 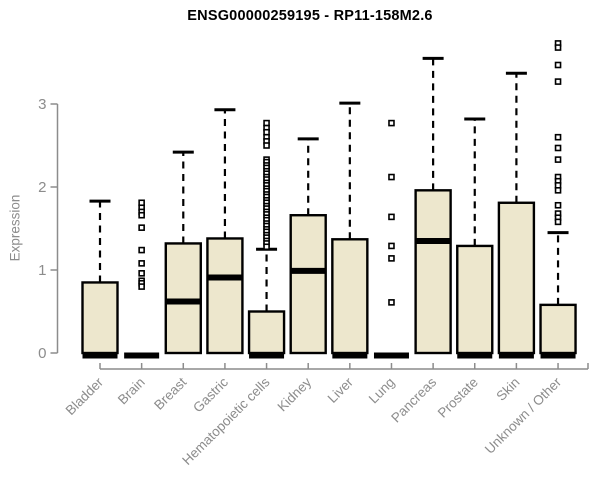 What do you see at coordinates (131, 391) in the screenshot?
I see `x-tick-label-brain: Brain` at bounding box center [131, 391].